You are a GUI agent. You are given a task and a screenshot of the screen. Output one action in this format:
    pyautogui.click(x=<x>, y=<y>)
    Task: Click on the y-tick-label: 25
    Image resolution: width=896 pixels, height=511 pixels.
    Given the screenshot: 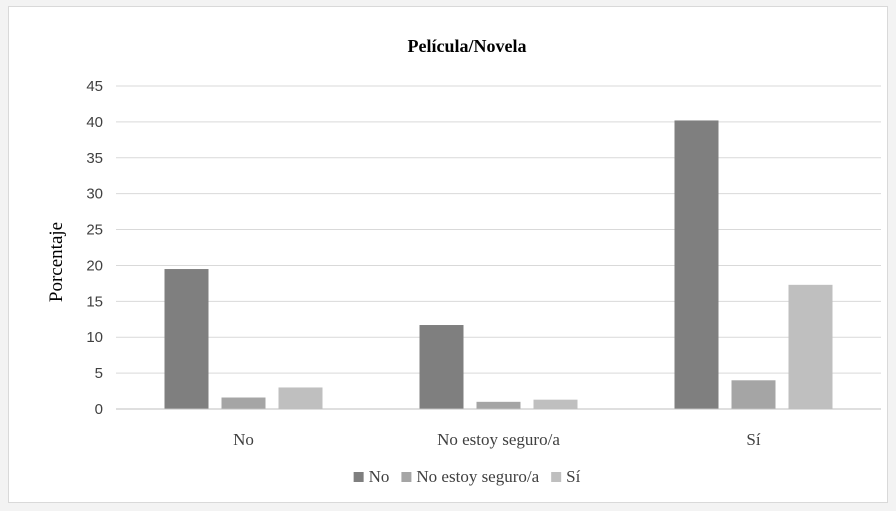 What is the action you would take?
    pyautogui.click(x=94, y=230)
    